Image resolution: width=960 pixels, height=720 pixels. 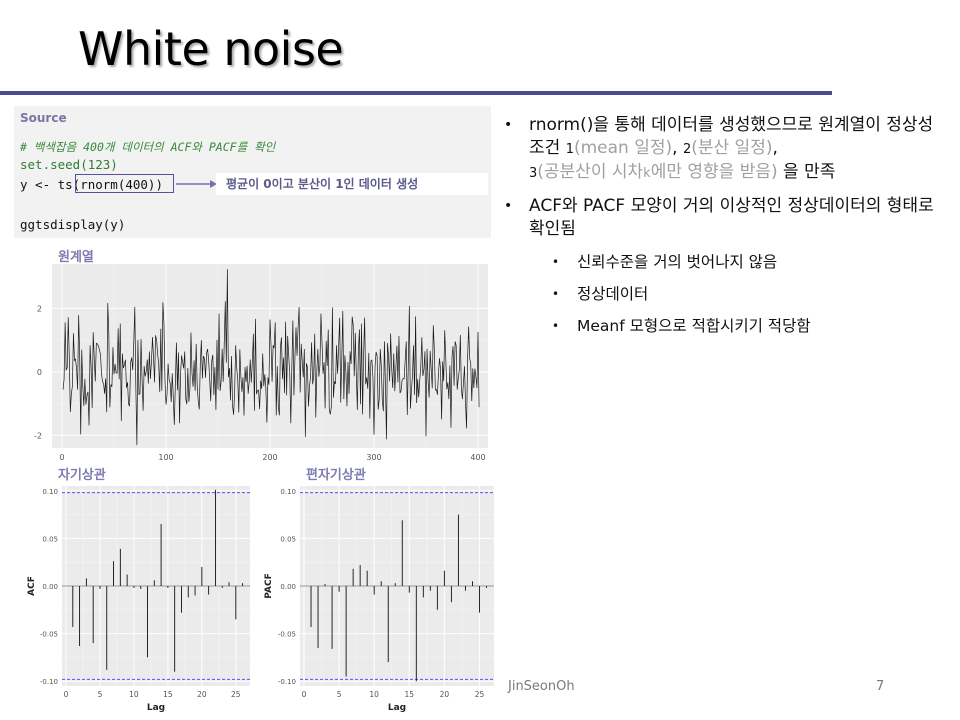 I want to click on condition-2-text: (분산 일정), so click(x=732, y=148).